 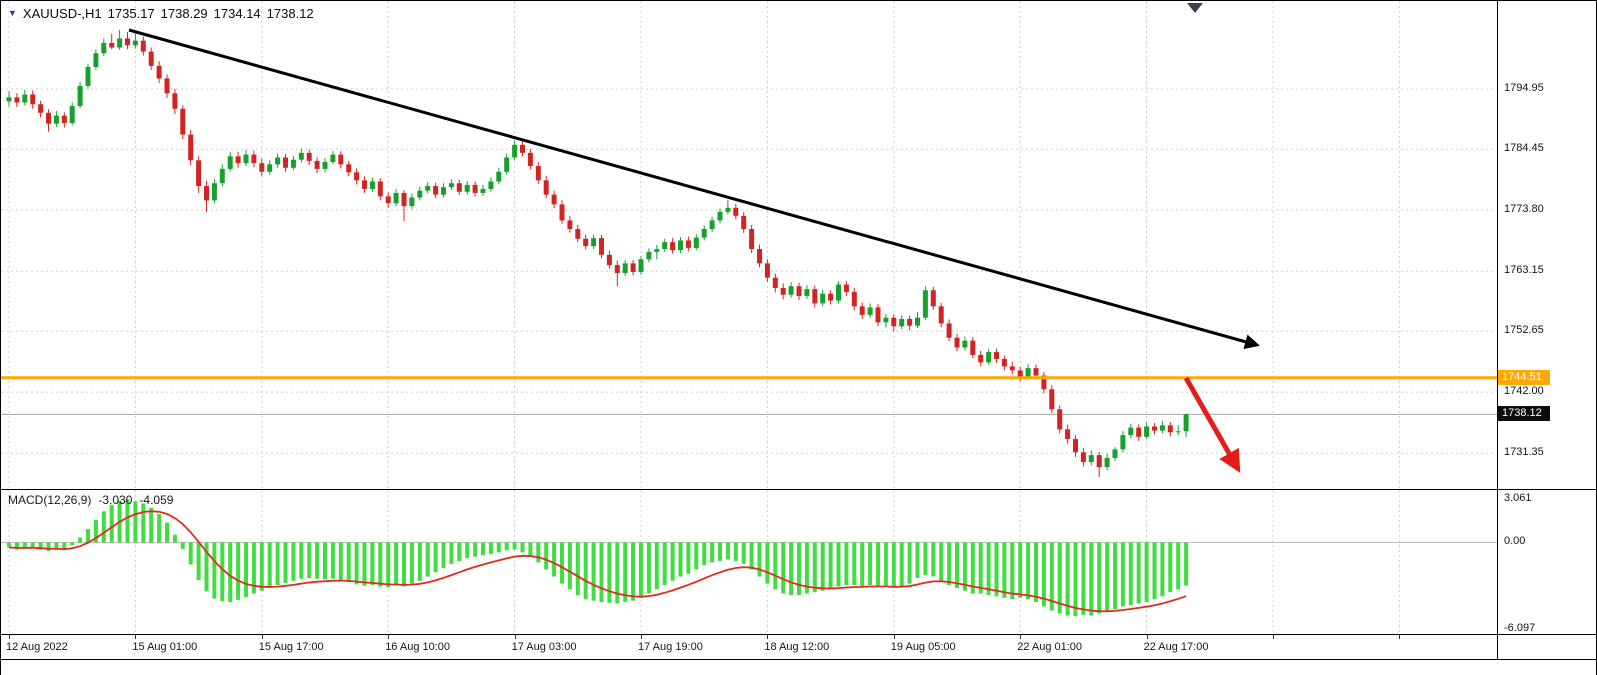 What do you see at coordinates (1547, 562) in the screenshot?
I see `macd-value-scale: 3.061 0.00 -6.097` at bounding box center [1547, 562].